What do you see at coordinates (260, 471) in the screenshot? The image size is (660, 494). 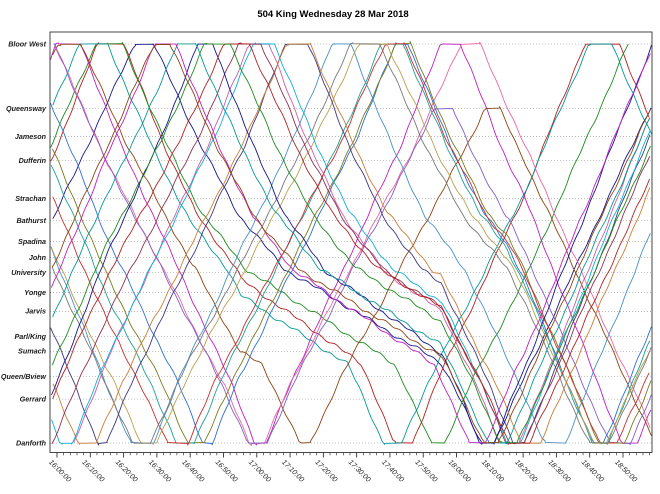 I see `x-tick-label: 17:00:00` at bounding box center [260, 471].